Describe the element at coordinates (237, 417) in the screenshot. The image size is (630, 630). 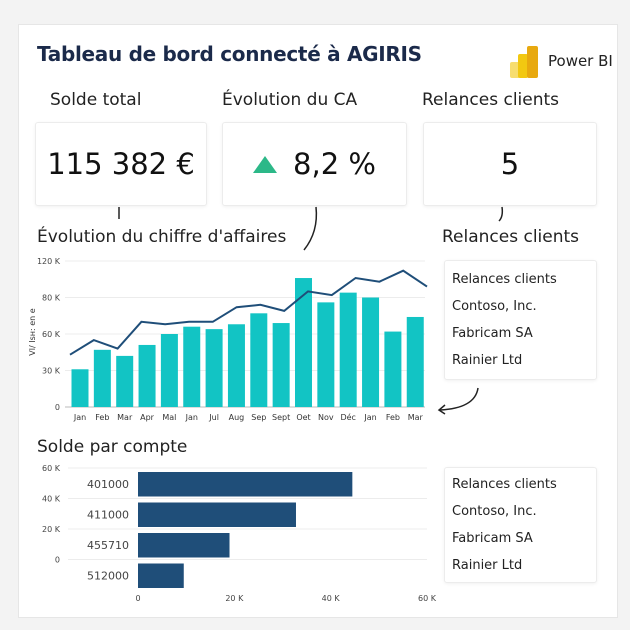
I see `x-tick-label: Aug` at that location.